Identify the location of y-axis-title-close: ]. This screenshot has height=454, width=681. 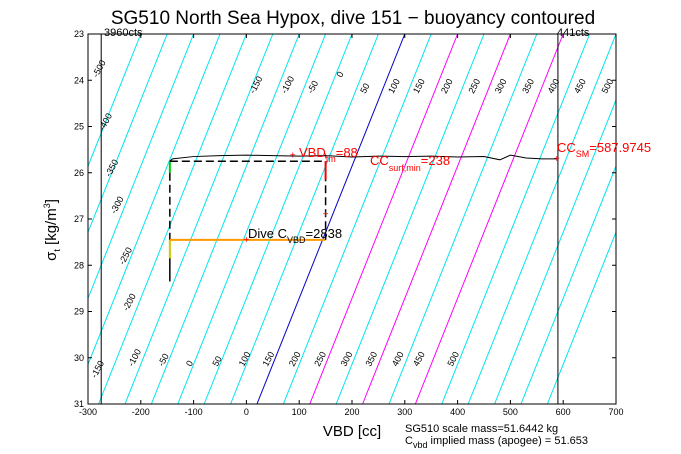
(51, 201).